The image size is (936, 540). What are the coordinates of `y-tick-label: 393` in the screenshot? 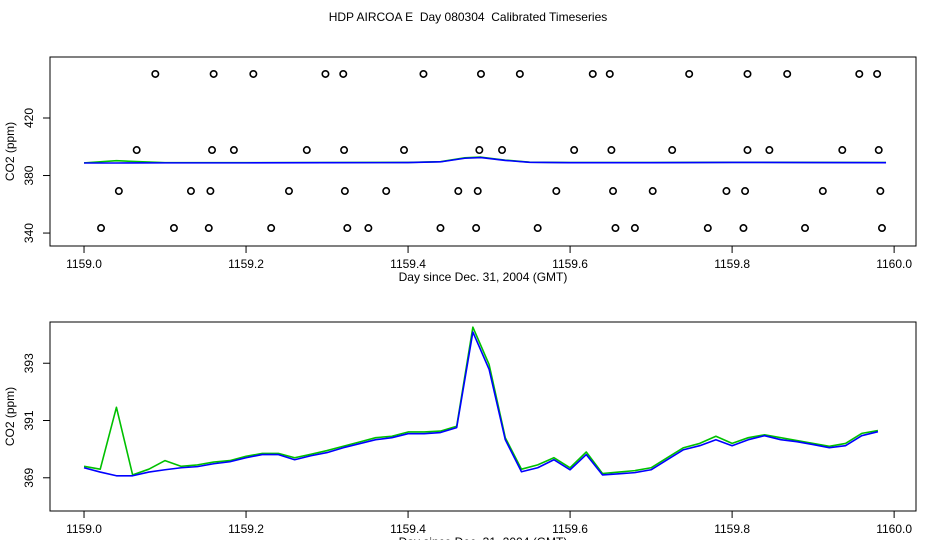 It's located at (29, 363).